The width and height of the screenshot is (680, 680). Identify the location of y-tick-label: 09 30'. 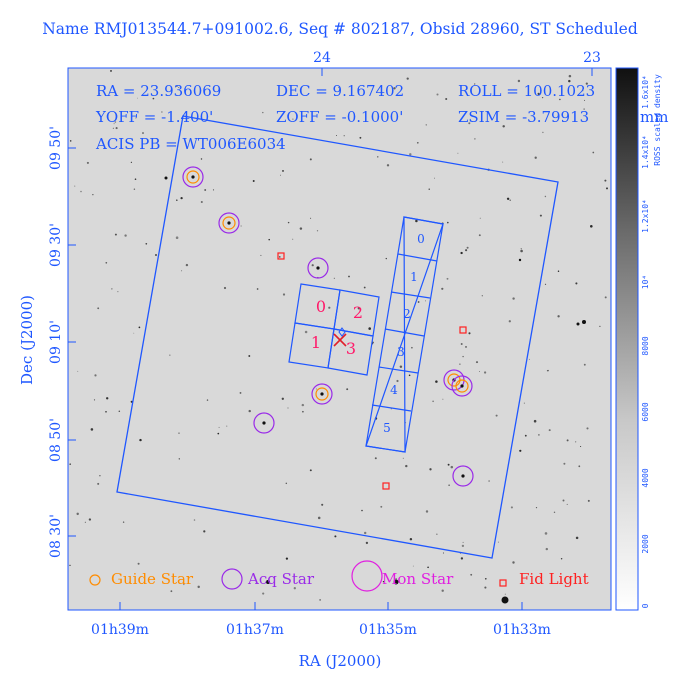
(56, 245).